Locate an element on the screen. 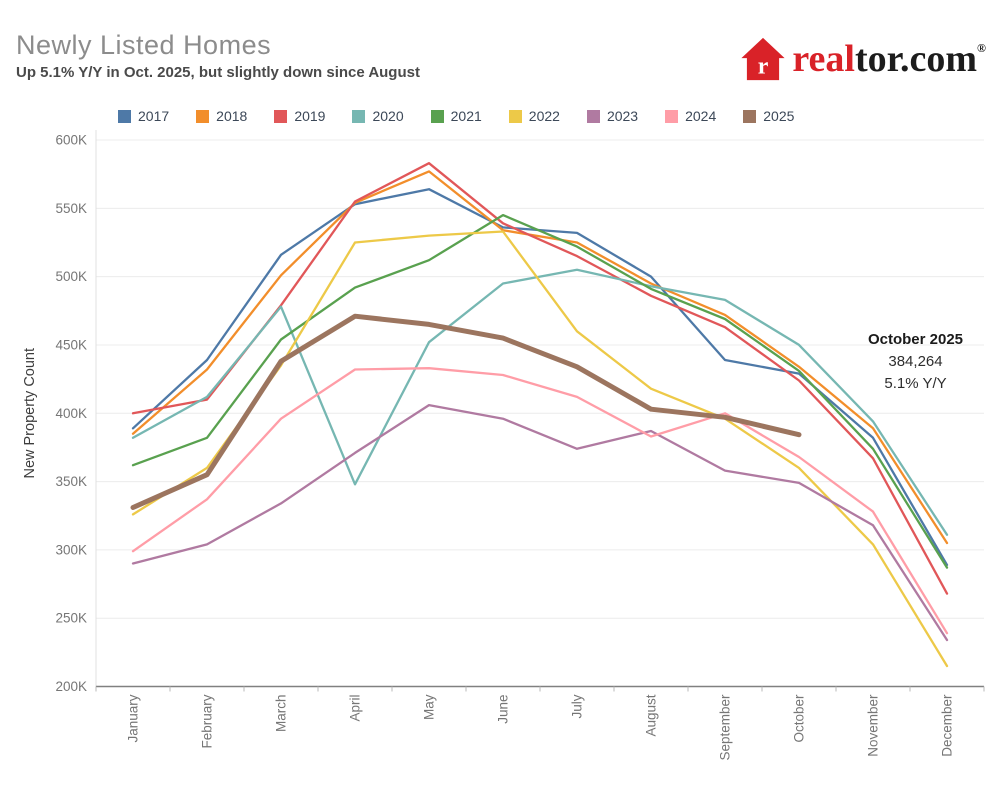 The width and height of the screenshot is (1000, 800). x-tick-label: September is located at coordinates (725, 727).